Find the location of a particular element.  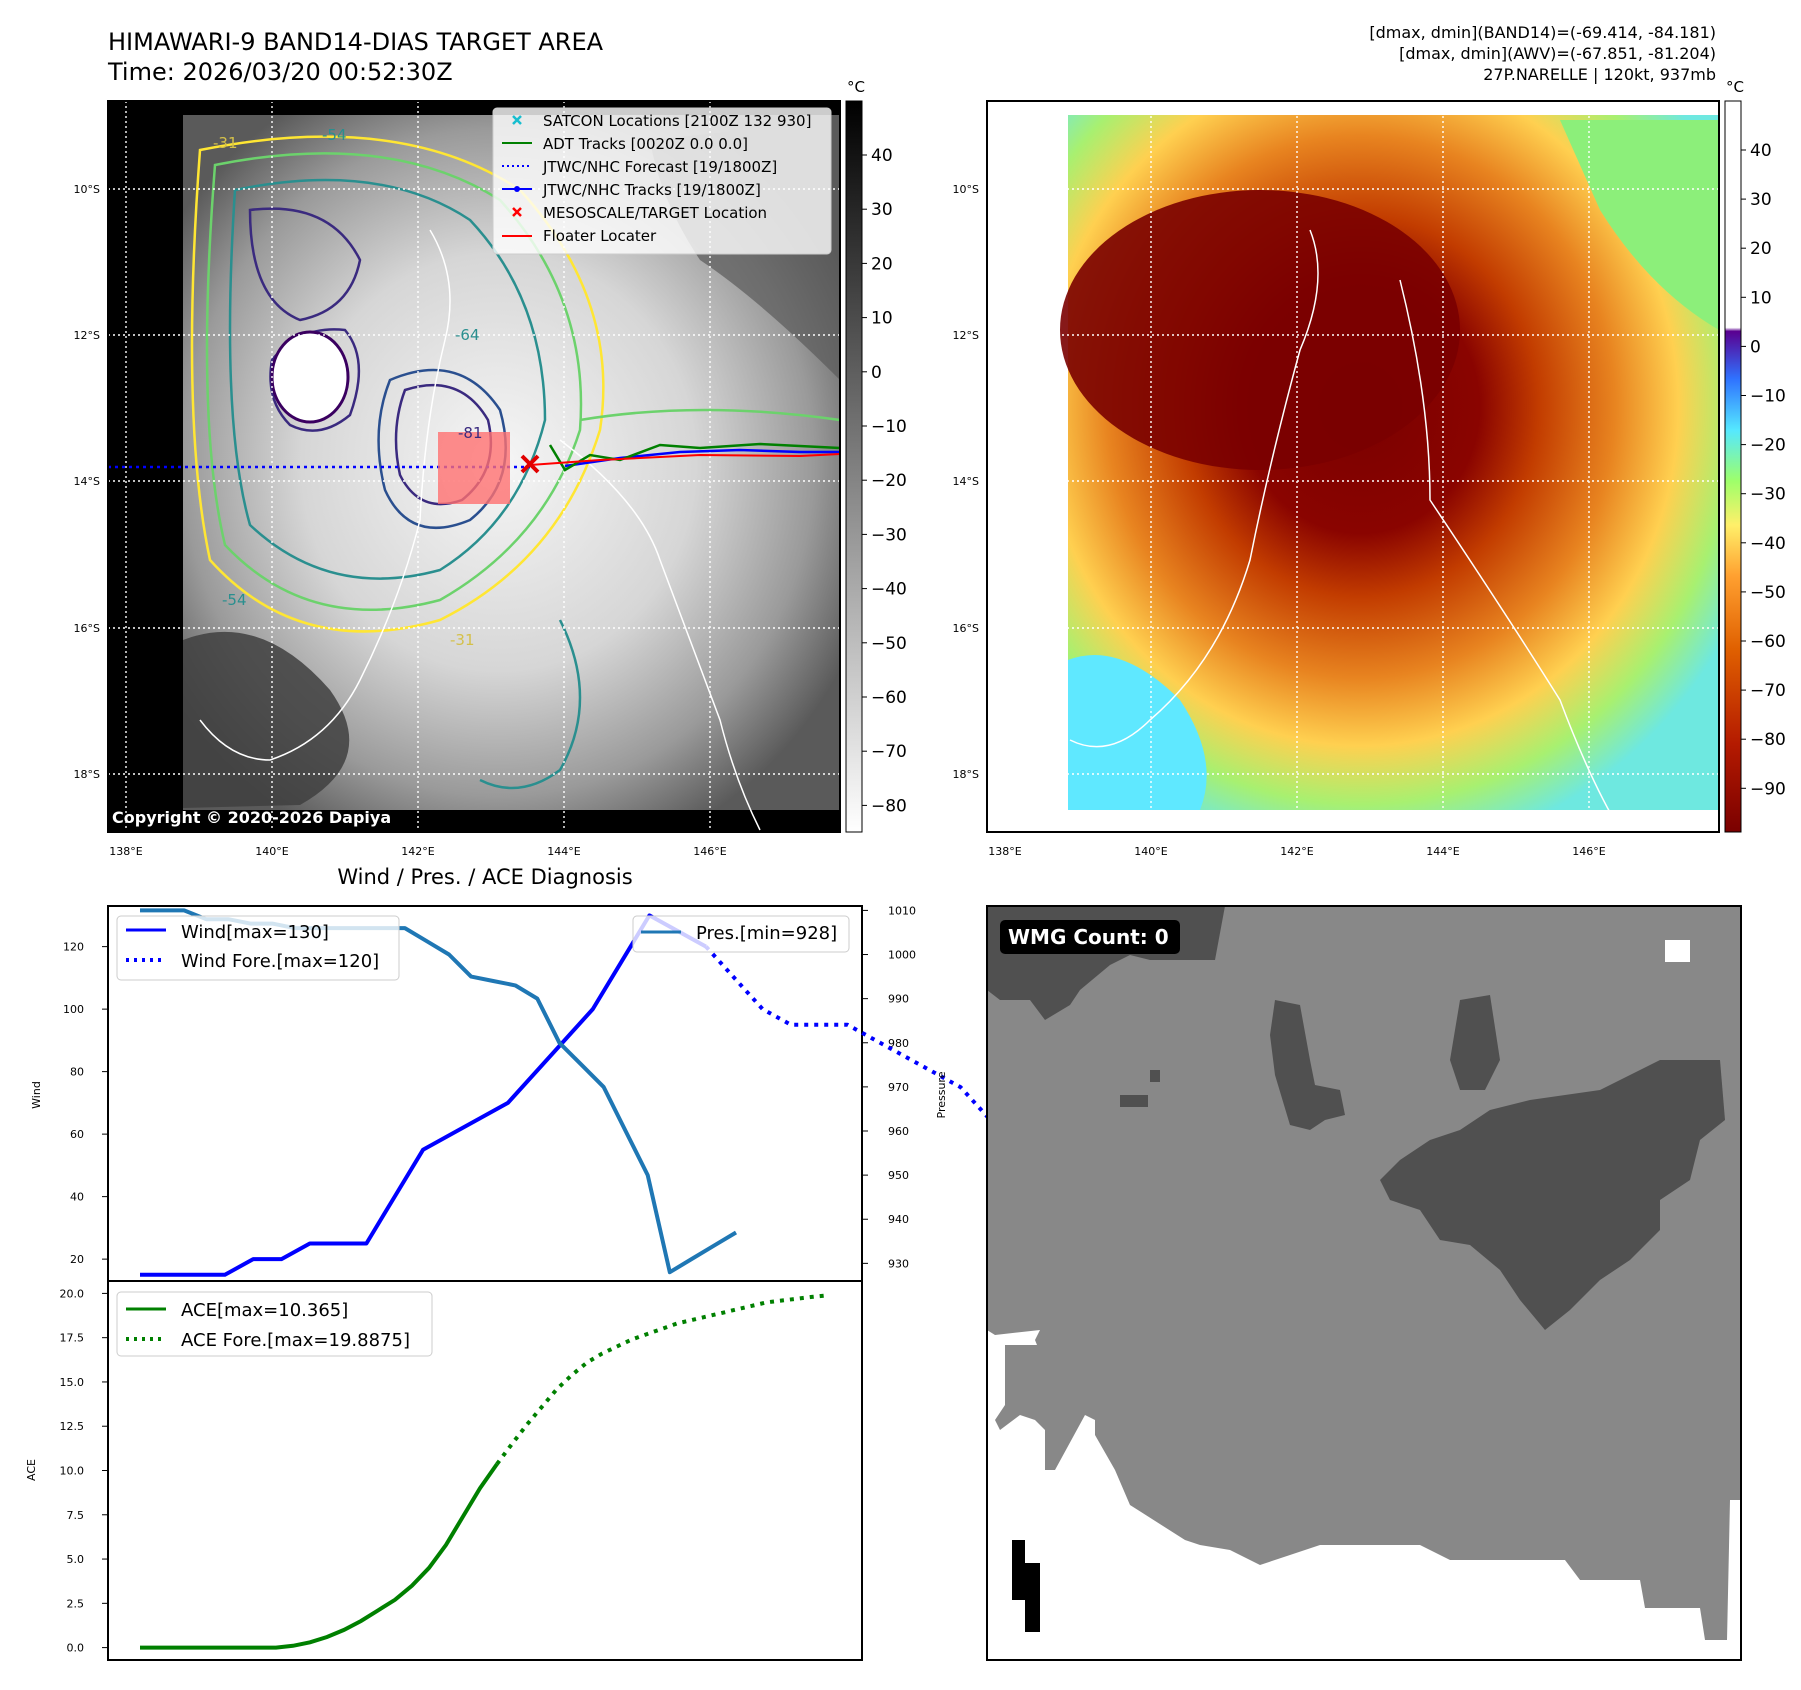

info-line-2: [dmax, dmin](AWV)=(-67.851, -81.204) is located at coordinates (1557, 53).